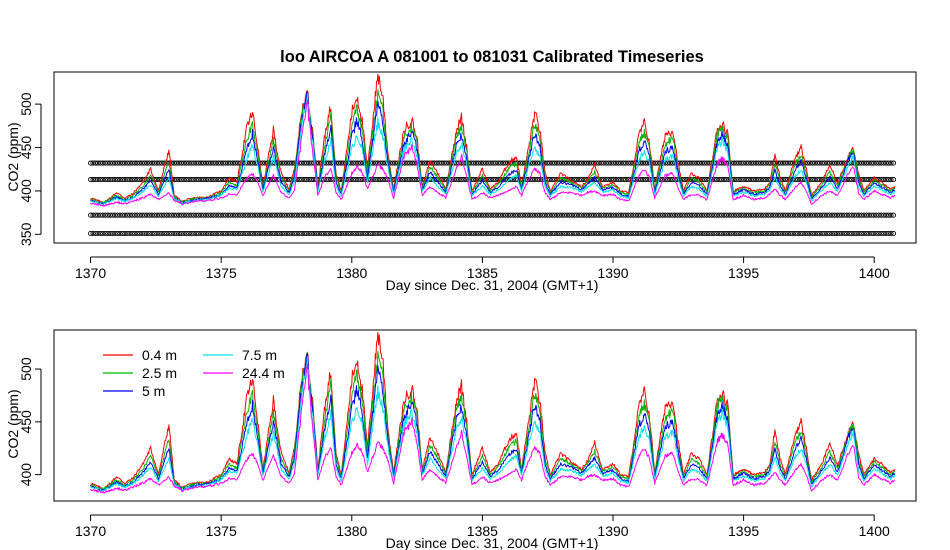  Describe the element at coordinates (90, 273) in the screenshot. I see `x-tick-label: 1370` at that location.